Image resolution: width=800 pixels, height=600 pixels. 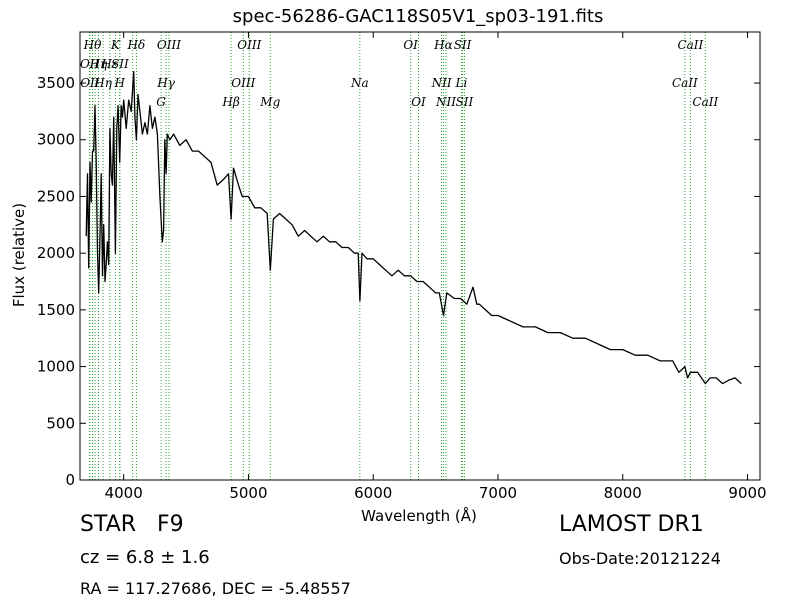 What do you see at coordinates (124, 493) in the screenshot?
I see `x-tick-label-0: 4000` at bounding box center [124, 493].